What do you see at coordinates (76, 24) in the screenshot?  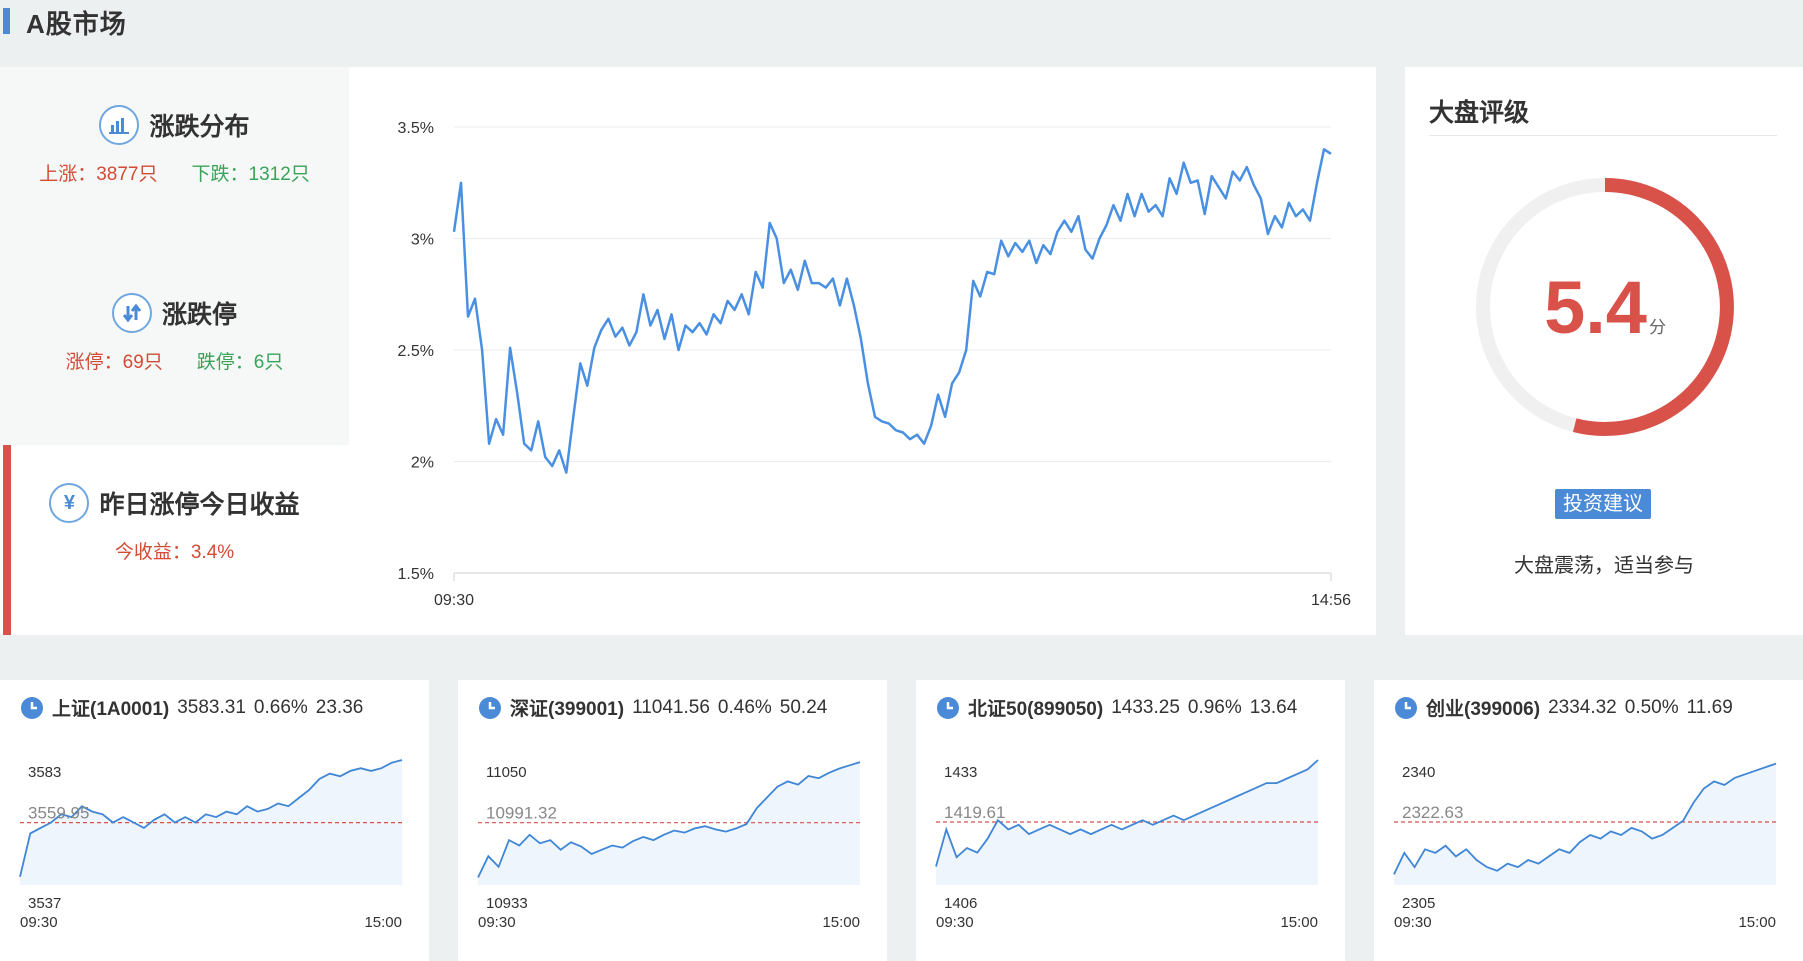 I see `page-title: A股市场` at bounding box center [76, 24].